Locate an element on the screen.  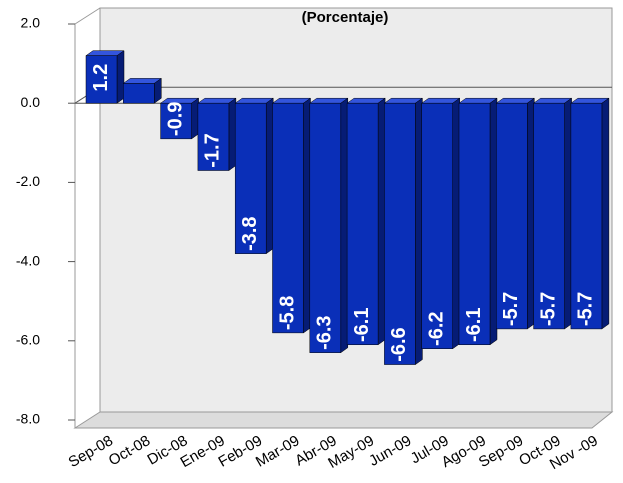
data-label: -1.7 is located at coordinates (213, 150).